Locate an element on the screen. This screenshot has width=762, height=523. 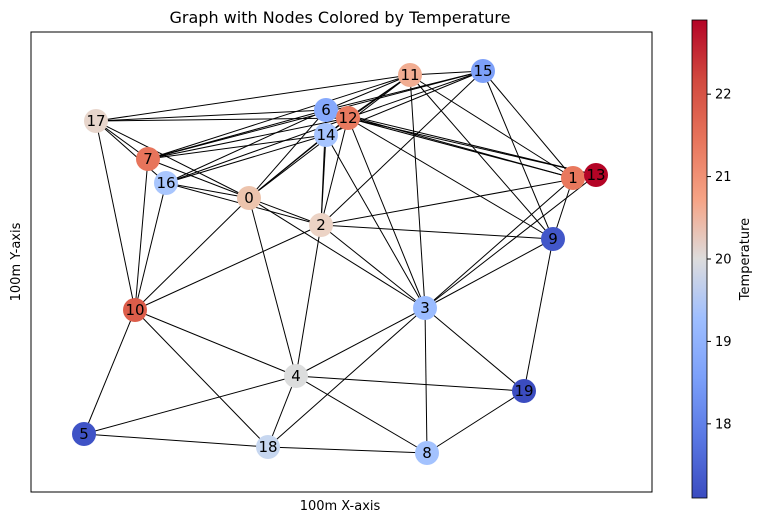
node-label-13: 13 is located at coordinates (595, 175).